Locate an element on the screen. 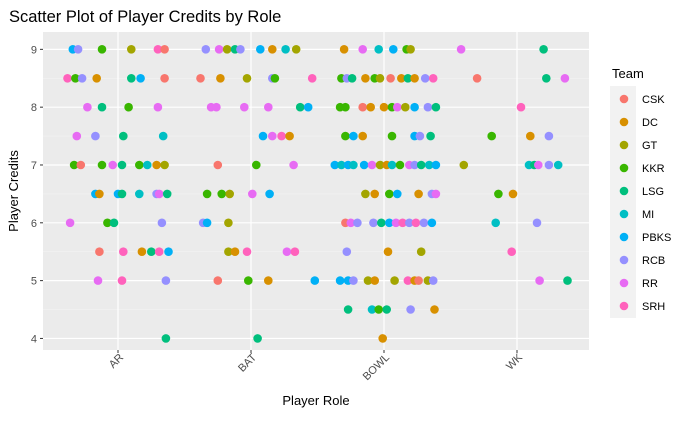  y-tick-label: 5 is located at coordinates (34, 282).